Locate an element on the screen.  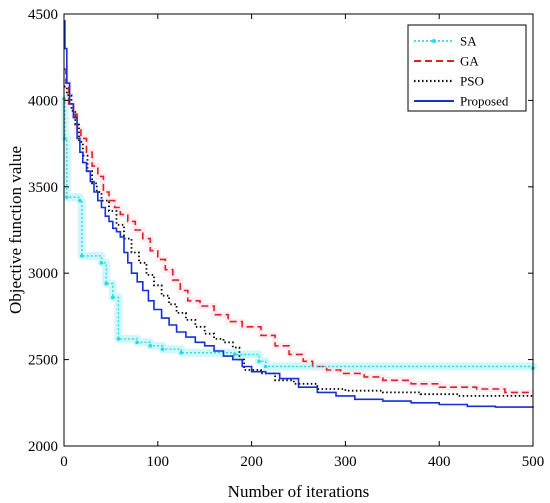
x-axis-label: Number of iterations is located at coordinates (299, 491).